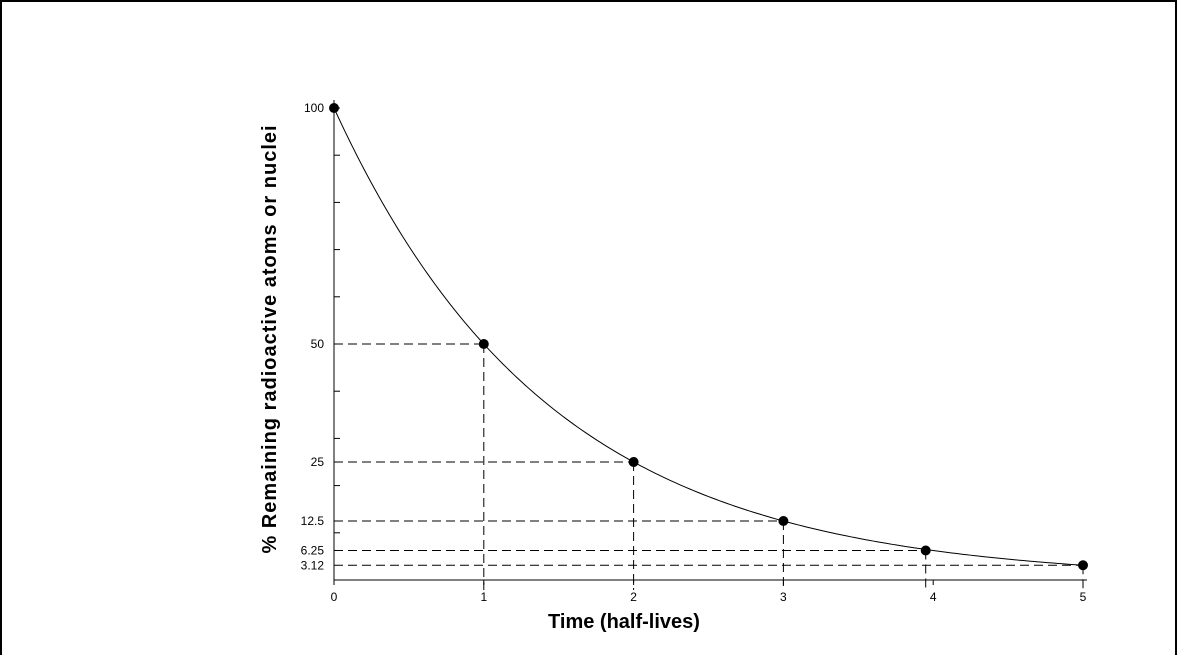 The height and width of the screenshot is (657, 1177). What do you see at coordinates (933, 597) in the screenshot?
I see `x-tick-label-4: 4` at bounding box center [933, 597].